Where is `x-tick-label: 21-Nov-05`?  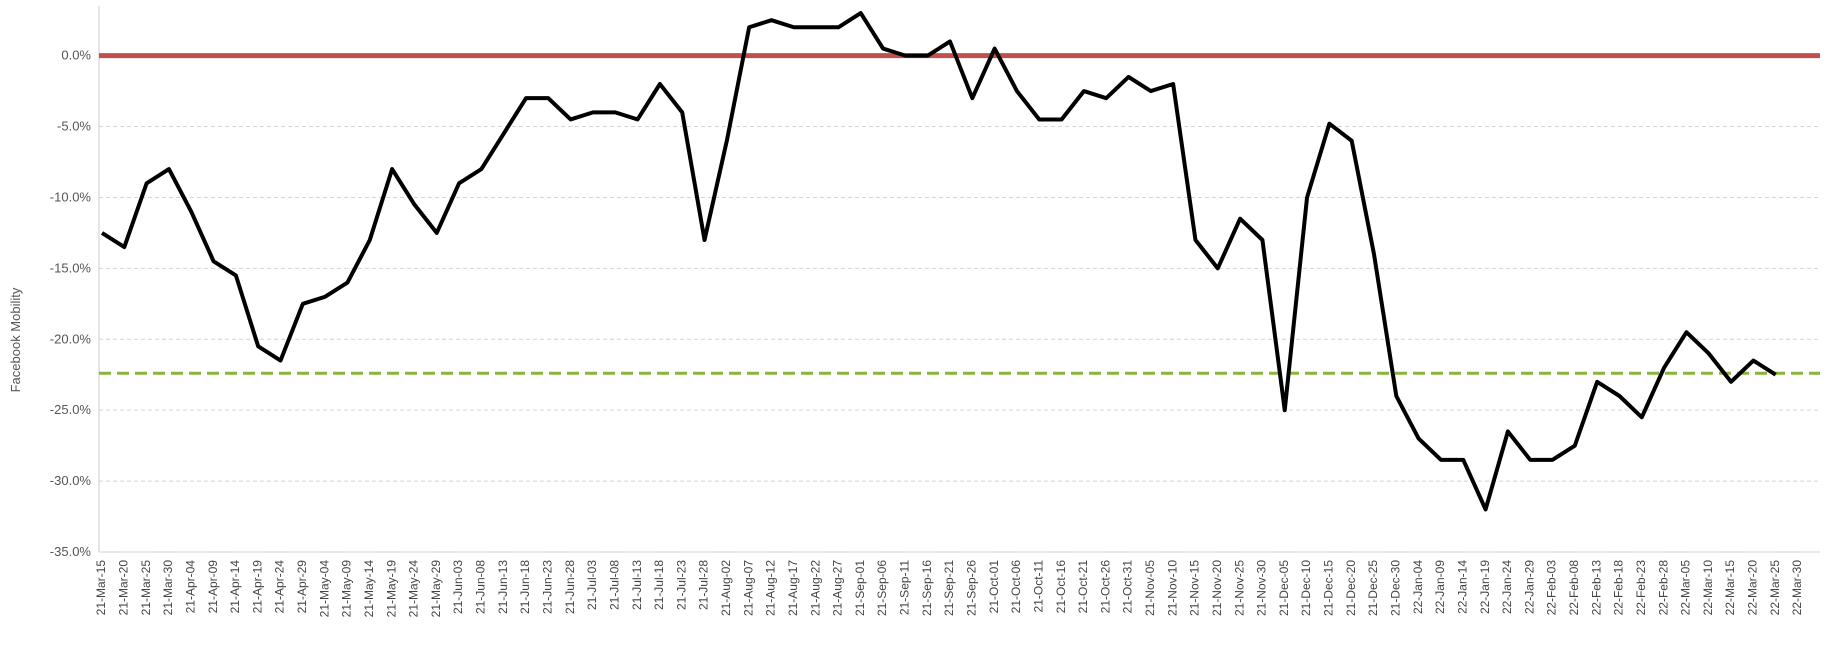 x-tick-label: 21-Nov-05 is located at coordinates (1150, 588).